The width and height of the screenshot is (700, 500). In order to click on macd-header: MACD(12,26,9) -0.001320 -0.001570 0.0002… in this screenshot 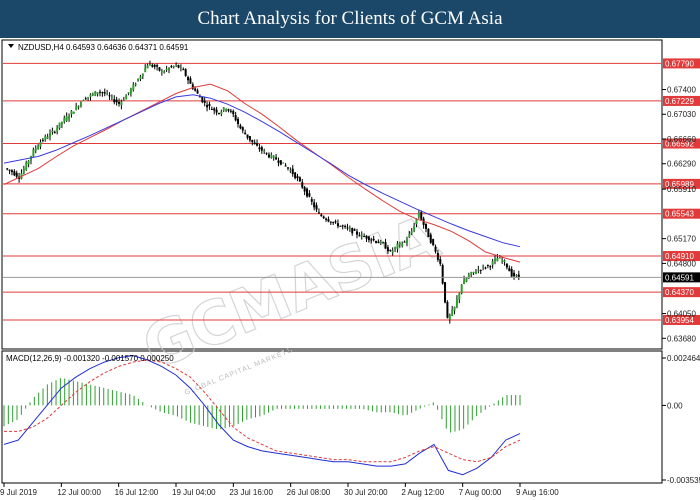, I will do `click(90, 358)`.